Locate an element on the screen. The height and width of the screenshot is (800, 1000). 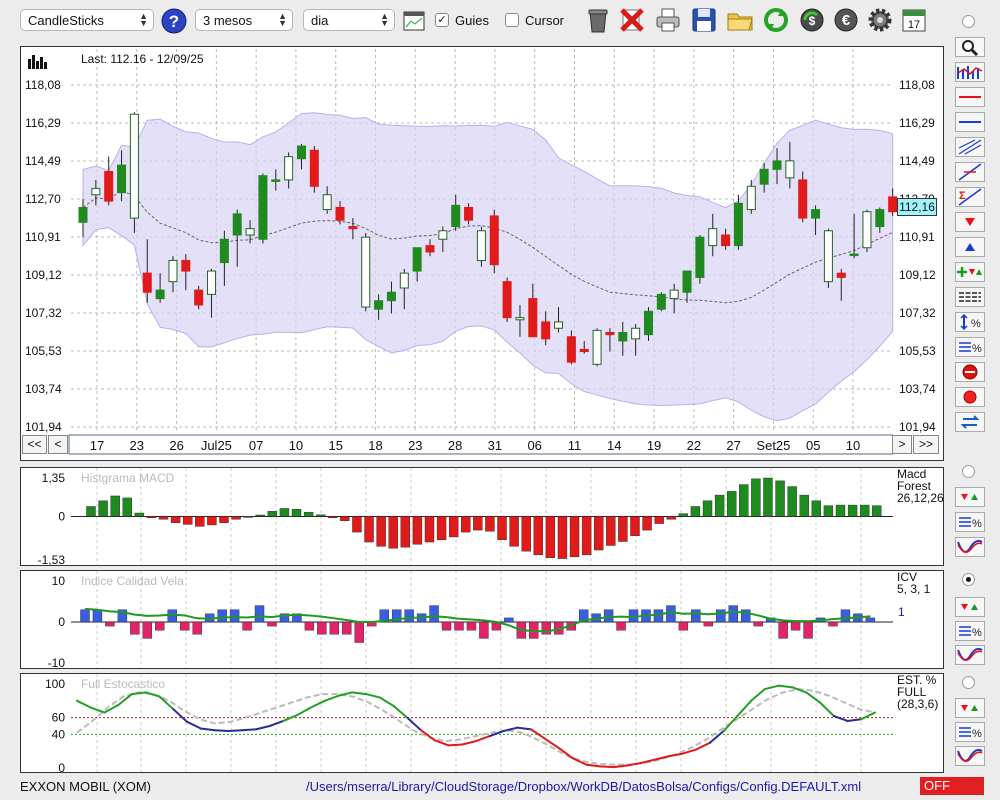
update-quote-icon: $ is located at coordinates (812, 20).